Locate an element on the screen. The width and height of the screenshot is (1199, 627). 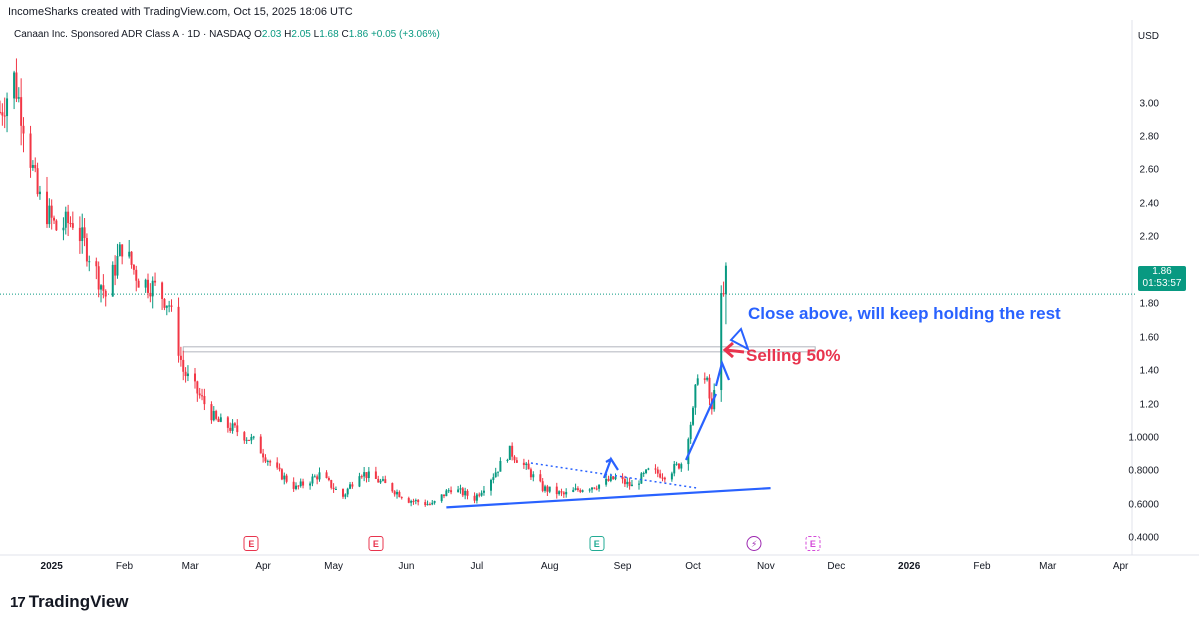
dotted-trendline is located at coordinates (614, 475).